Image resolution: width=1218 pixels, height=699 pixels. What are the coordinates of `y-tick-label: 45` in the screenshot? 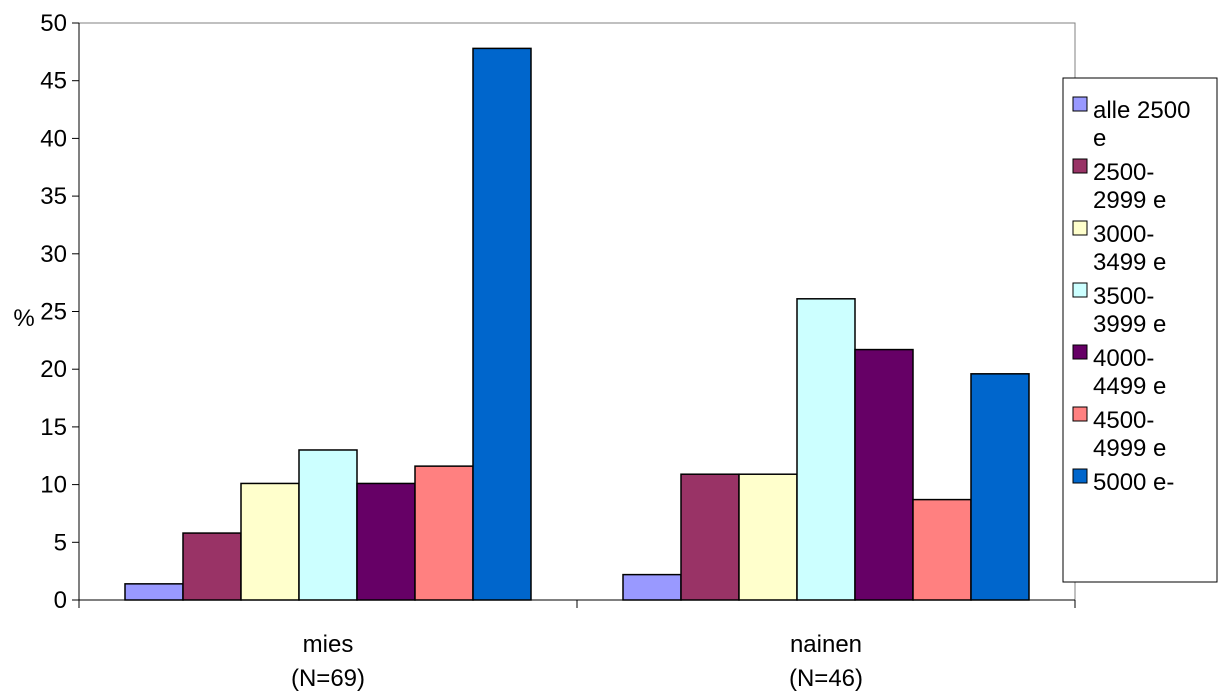 It's located at (53, 81).